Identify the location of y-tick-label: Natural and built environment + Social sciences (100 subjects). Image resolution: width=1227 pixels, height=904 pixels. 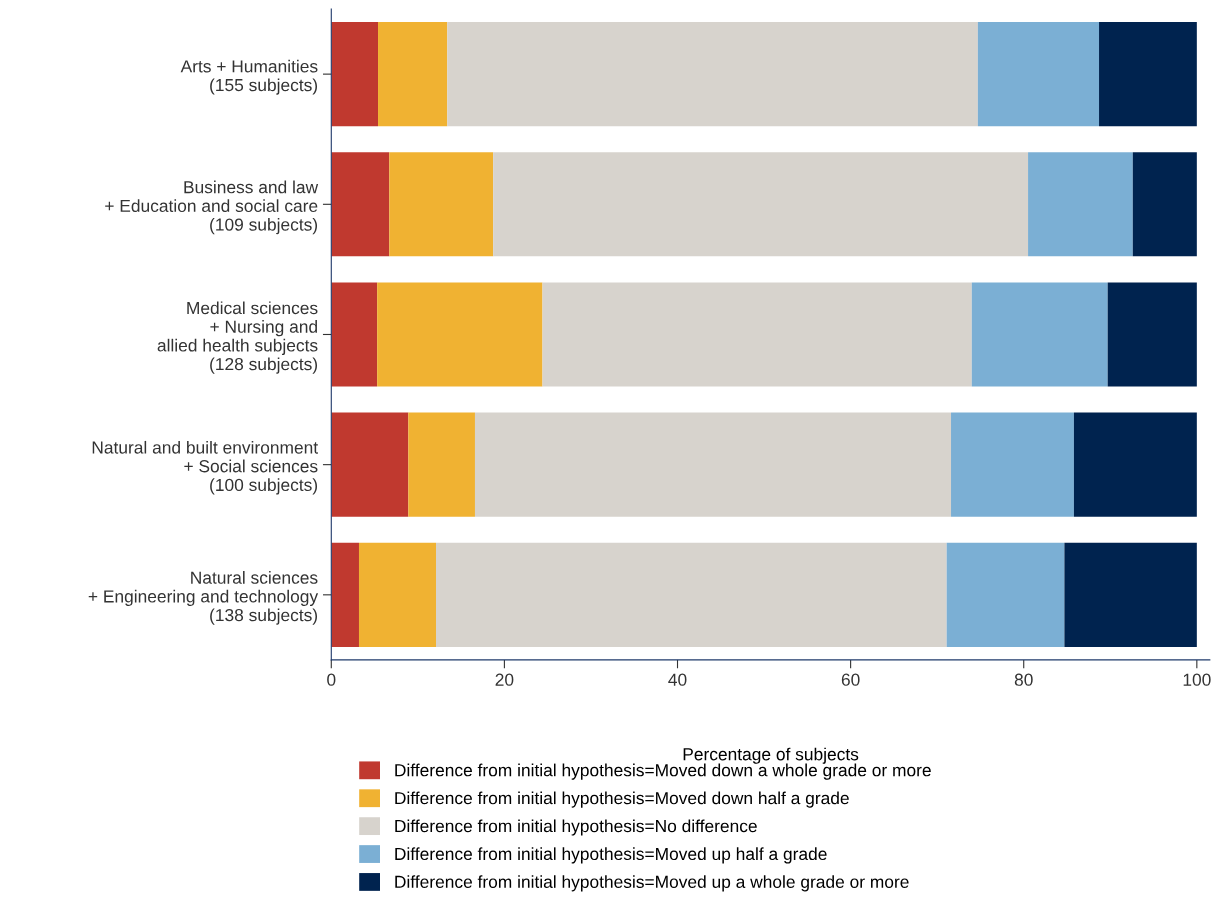
(205, 467).